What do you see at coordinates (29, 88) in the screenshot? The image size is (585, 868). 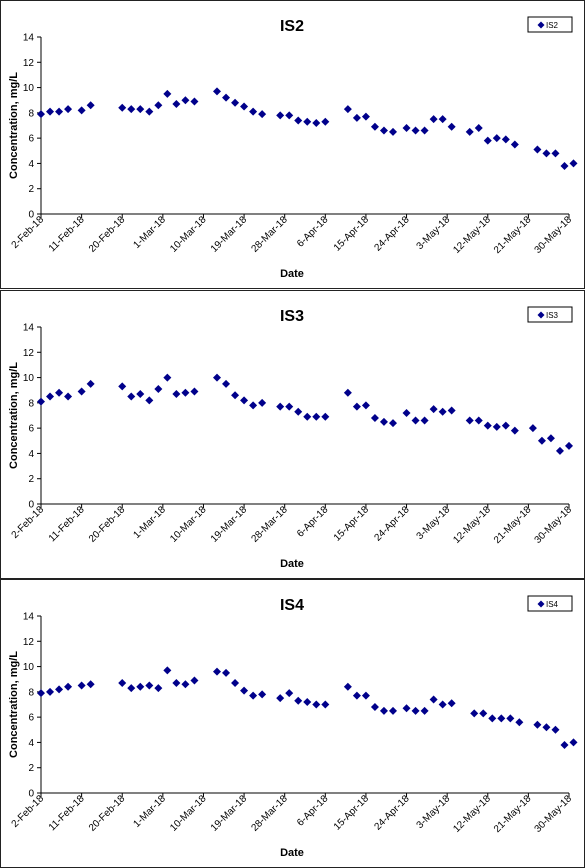 I see `y-tick-label: 10` at bounding box center [29, 88].